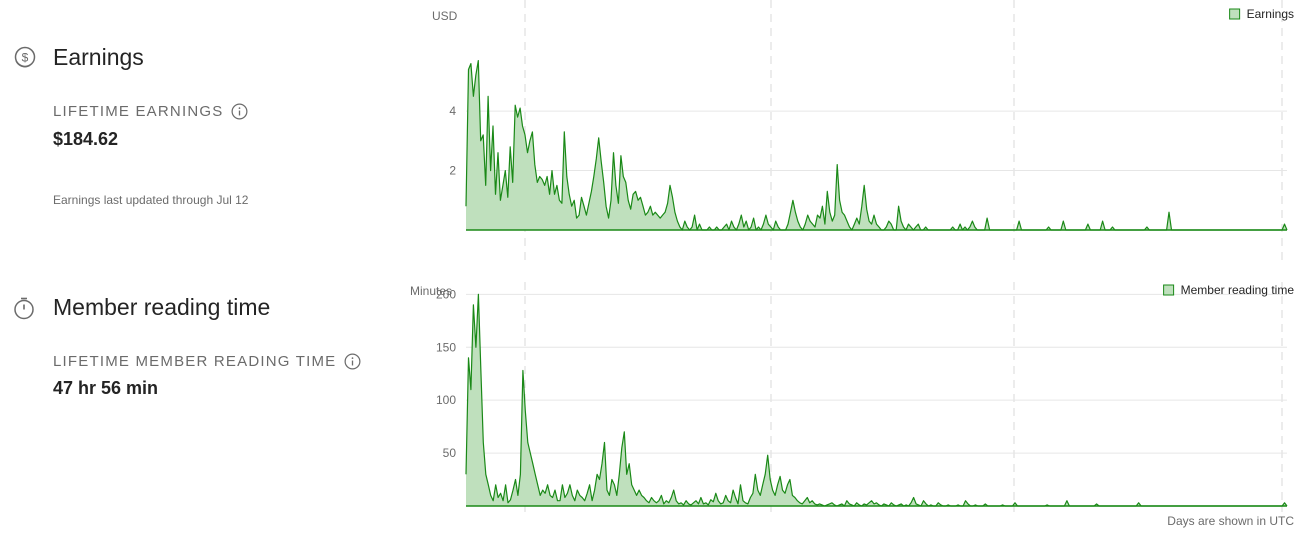 The width and height of the screenshot is (1312, 534). Describe the element at coordinates (162, 307) in the screenshot. I see `reading-time-title: Member reading time` at that location.